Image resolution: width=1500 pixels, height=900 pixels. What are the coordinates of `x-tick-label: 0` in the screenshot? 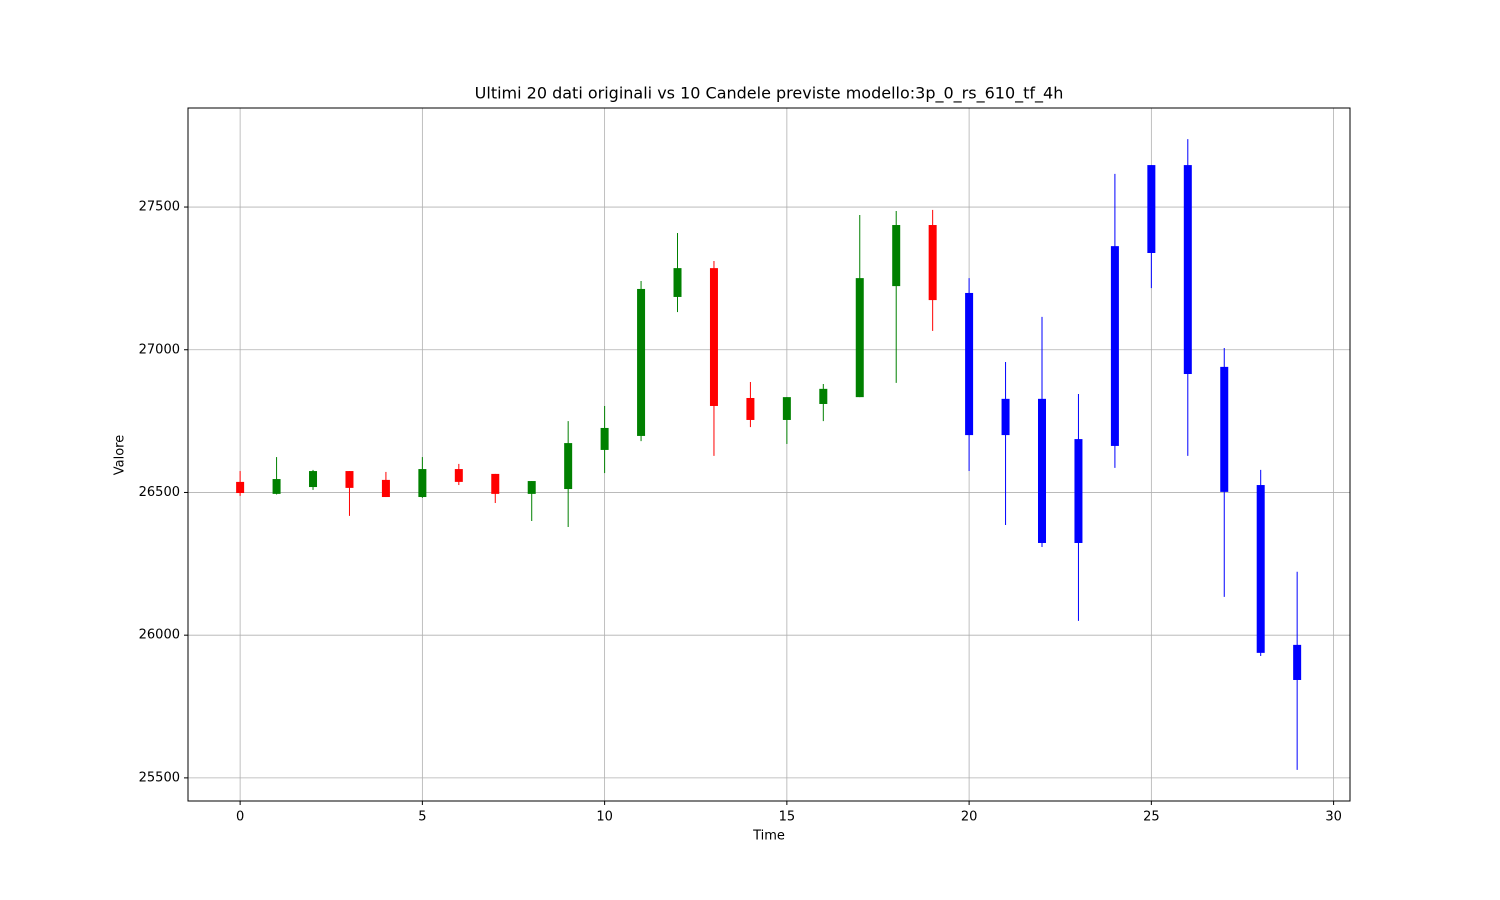 It's located at (240, 817).